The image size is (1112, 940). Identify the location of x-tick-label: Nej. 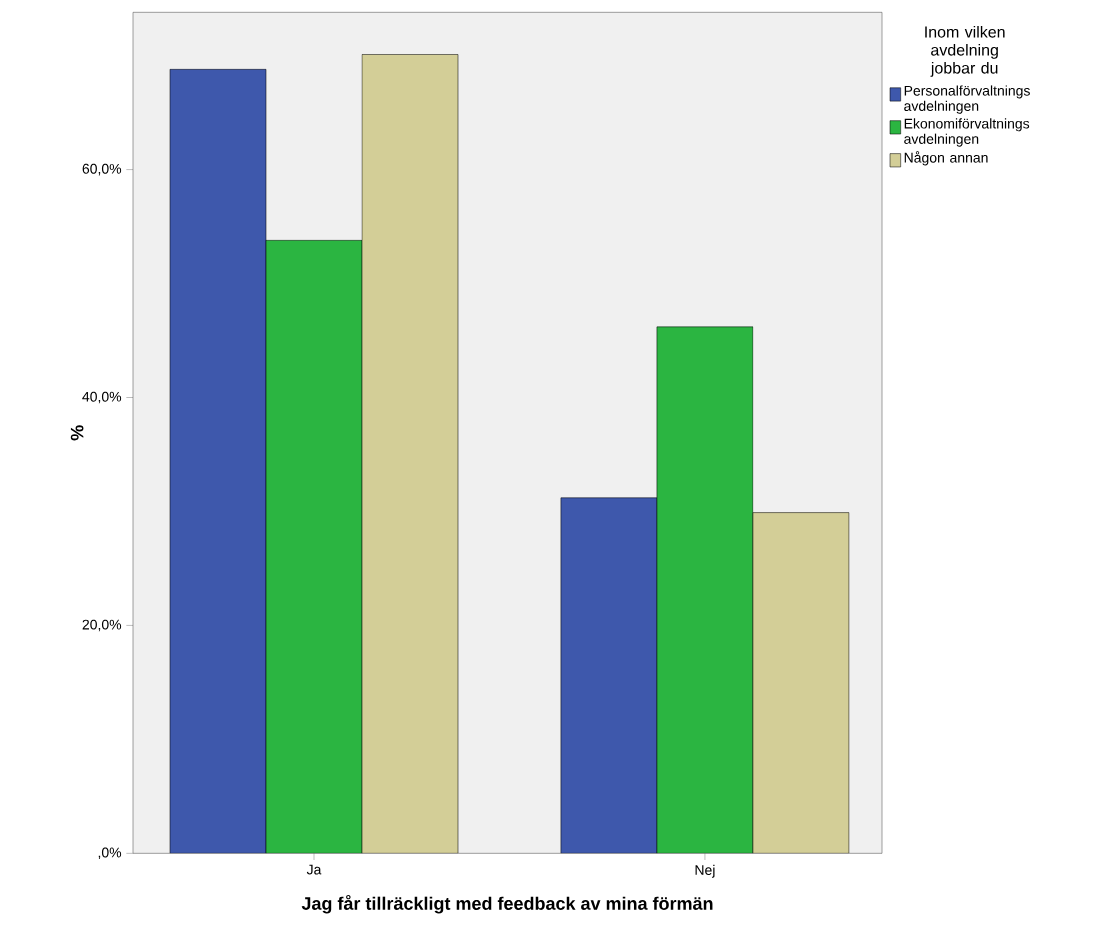
(705, 871).